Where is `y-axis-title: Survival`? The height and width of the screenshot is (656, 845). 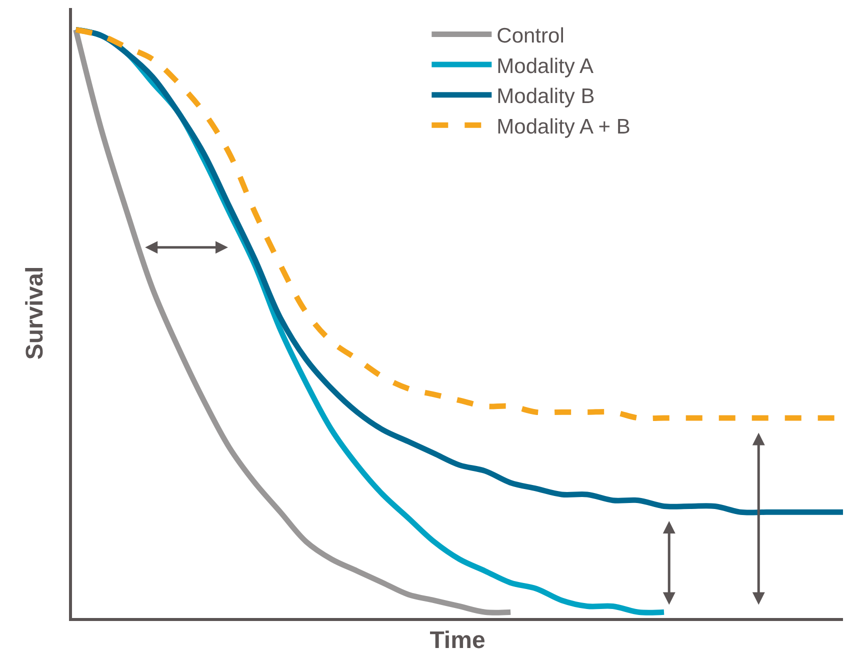 y-axis-title: Survival is located at coordinates (34, 313).